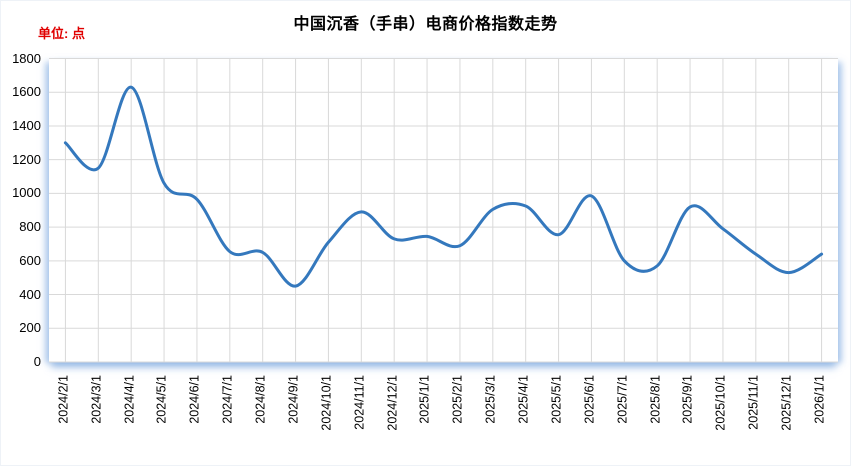 The height and width of the screenshot is (466, 851). What do you see at coordinates (425, 399) in the screenshot?
I see `x-tick-label: 2025/1/1` at bounding box center [425, 399].